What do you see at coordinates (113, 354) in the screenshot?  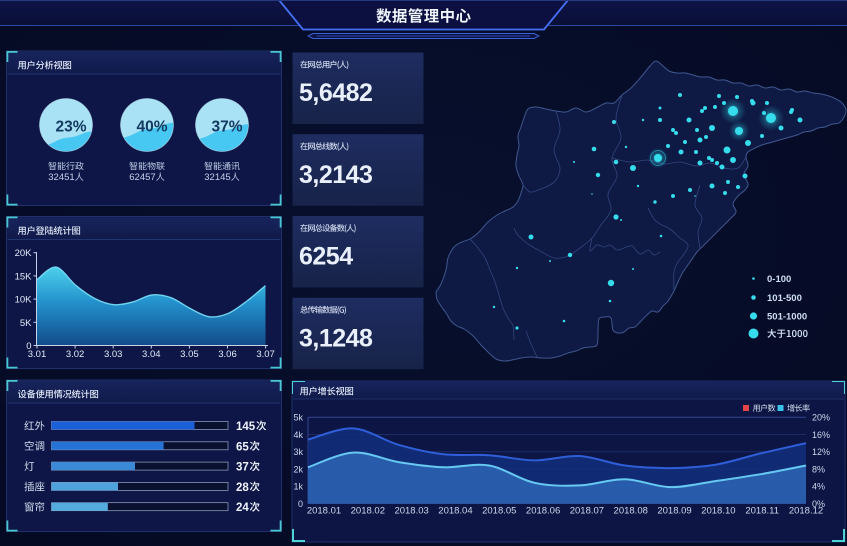 I see `svg-text: 3.03` at bounding box center [113, 354].